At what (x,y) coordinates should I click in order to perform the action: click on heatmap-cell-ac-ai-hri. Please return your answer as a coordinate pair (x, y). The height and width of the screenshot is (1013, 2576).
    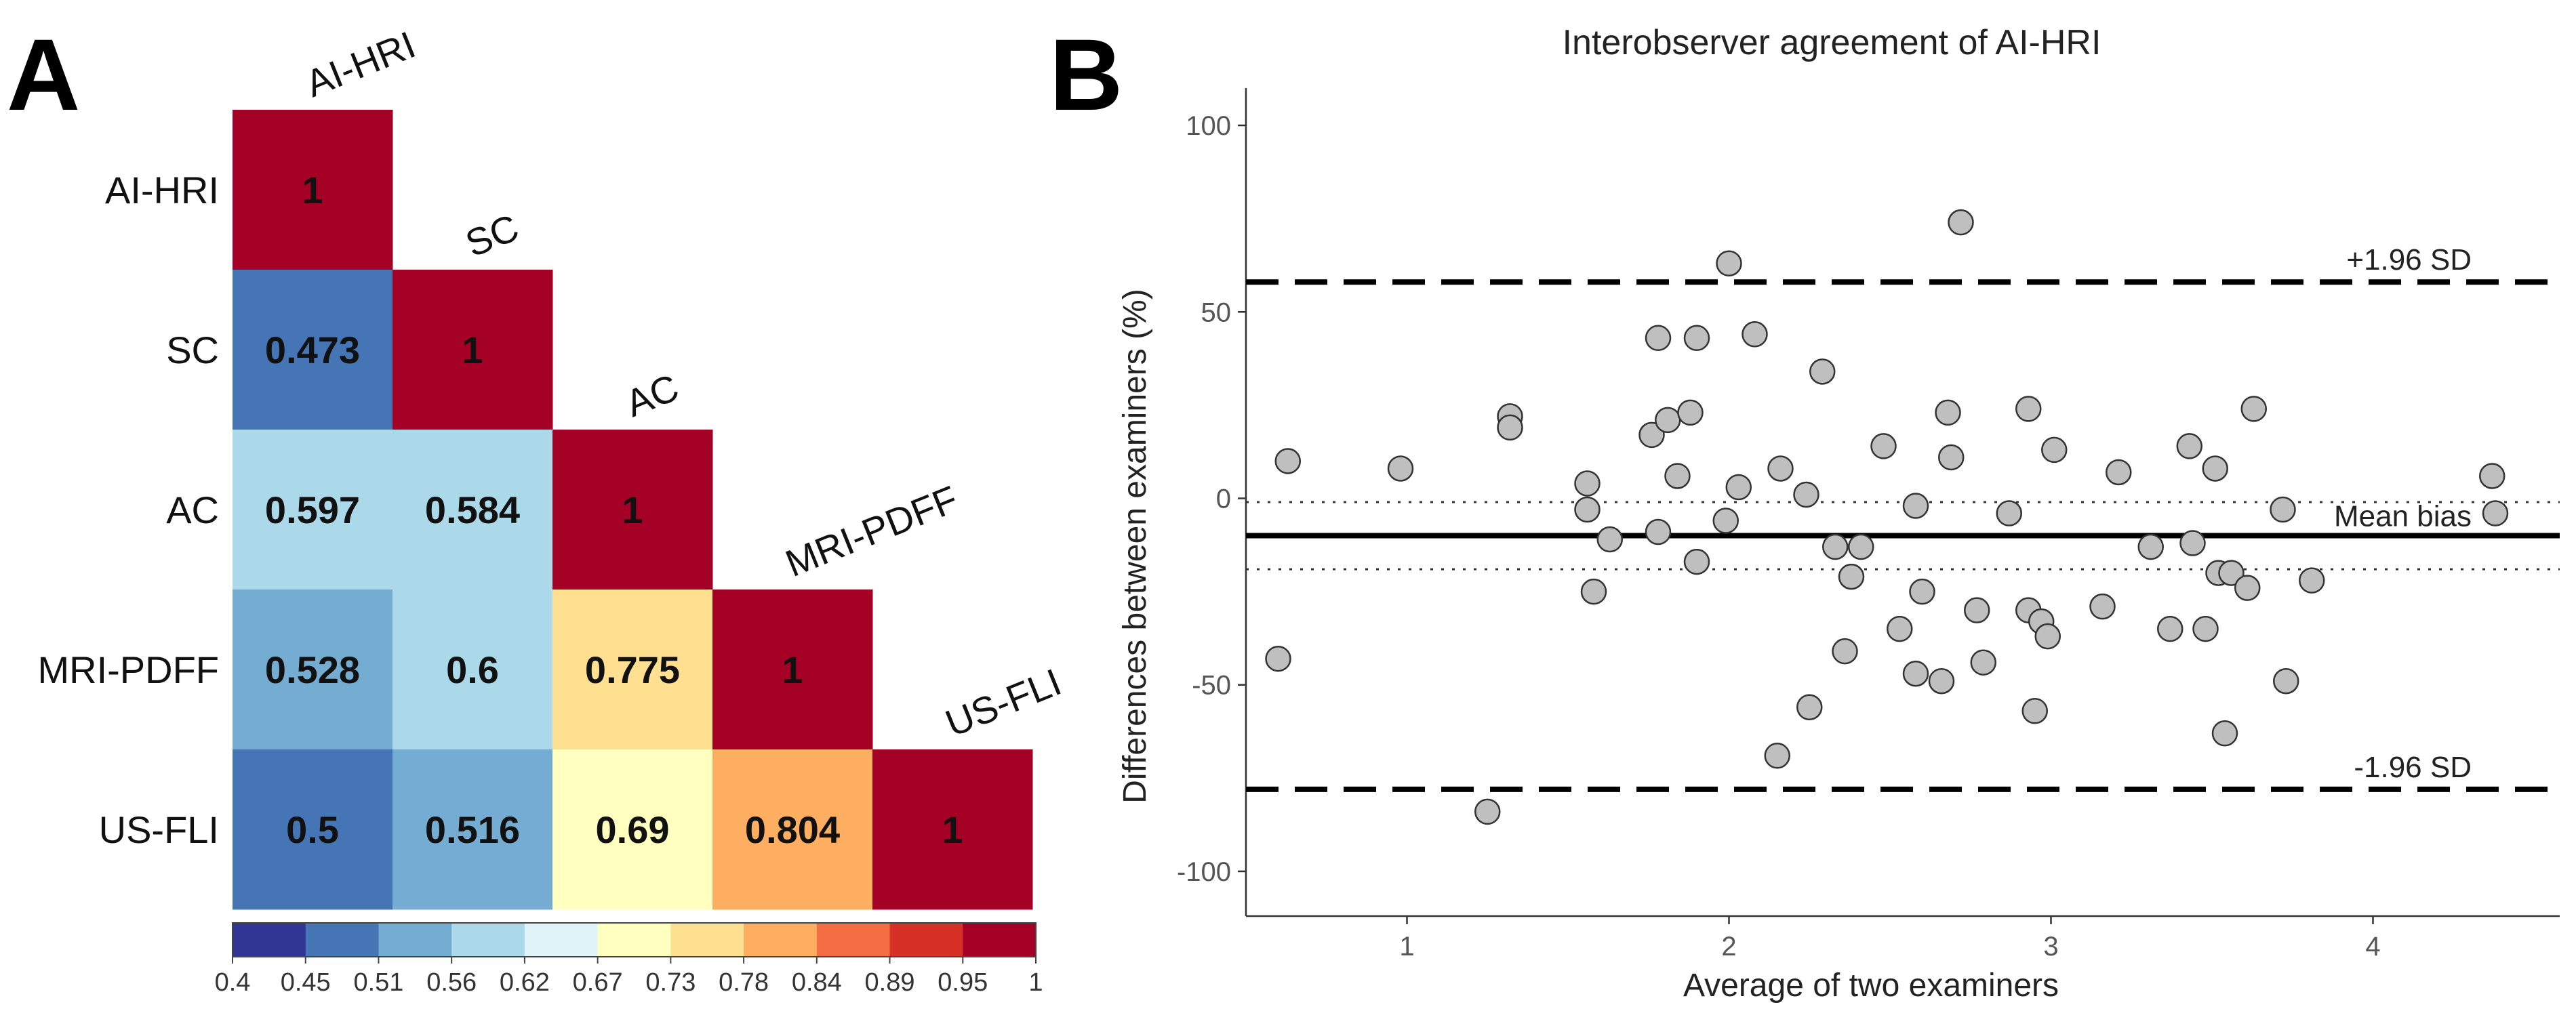
    Looking at the image, I should click on (313, 510).